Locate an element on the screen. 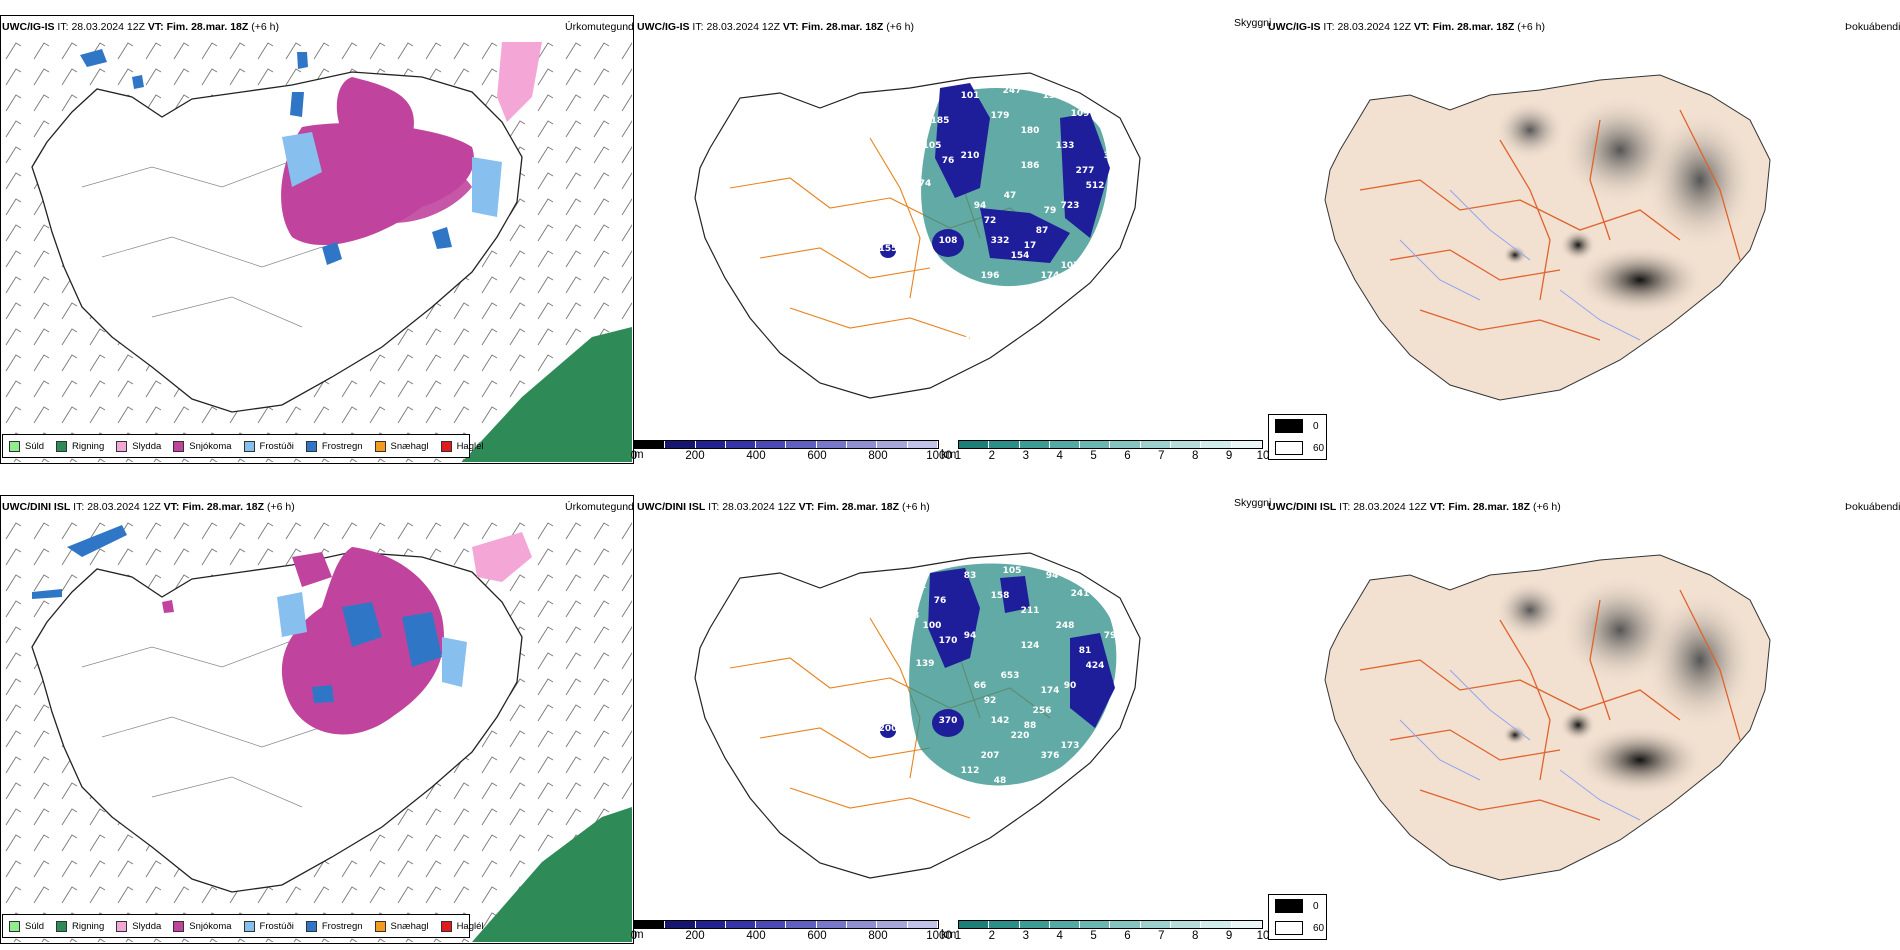  visibility-value-label: 174 is located at coordinates (1050, 276).